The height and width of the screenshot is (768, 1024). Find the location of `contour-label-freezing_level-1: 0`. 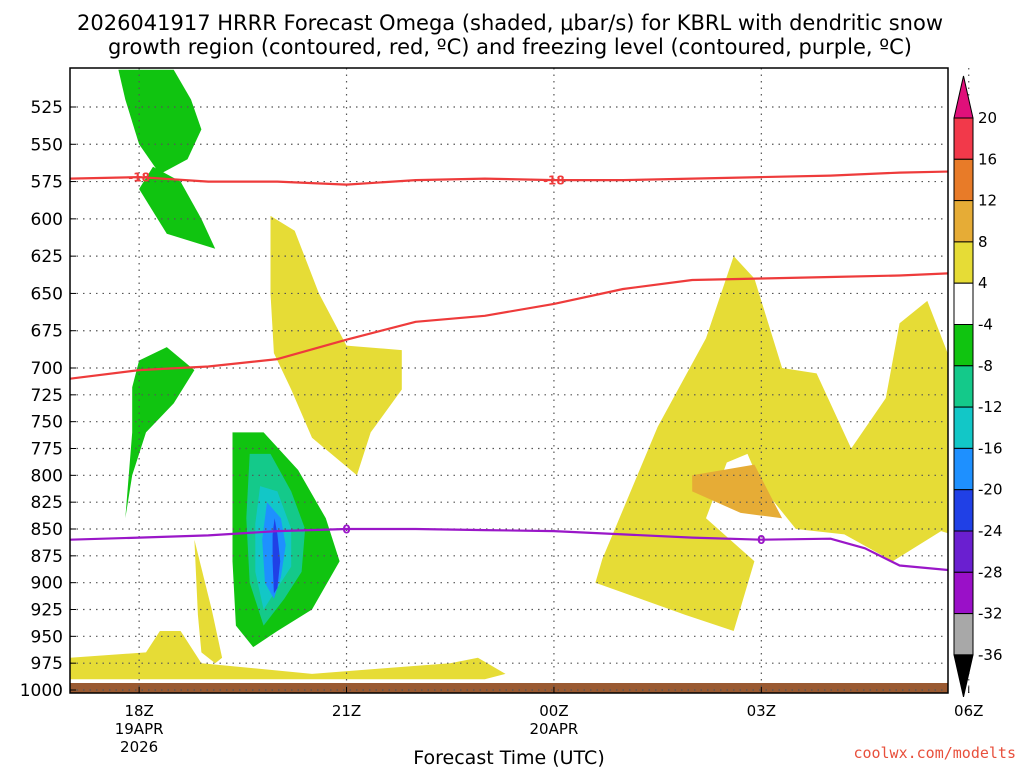

contour-label-freezing_level-1: 0 is located at coordinates (761, 540).